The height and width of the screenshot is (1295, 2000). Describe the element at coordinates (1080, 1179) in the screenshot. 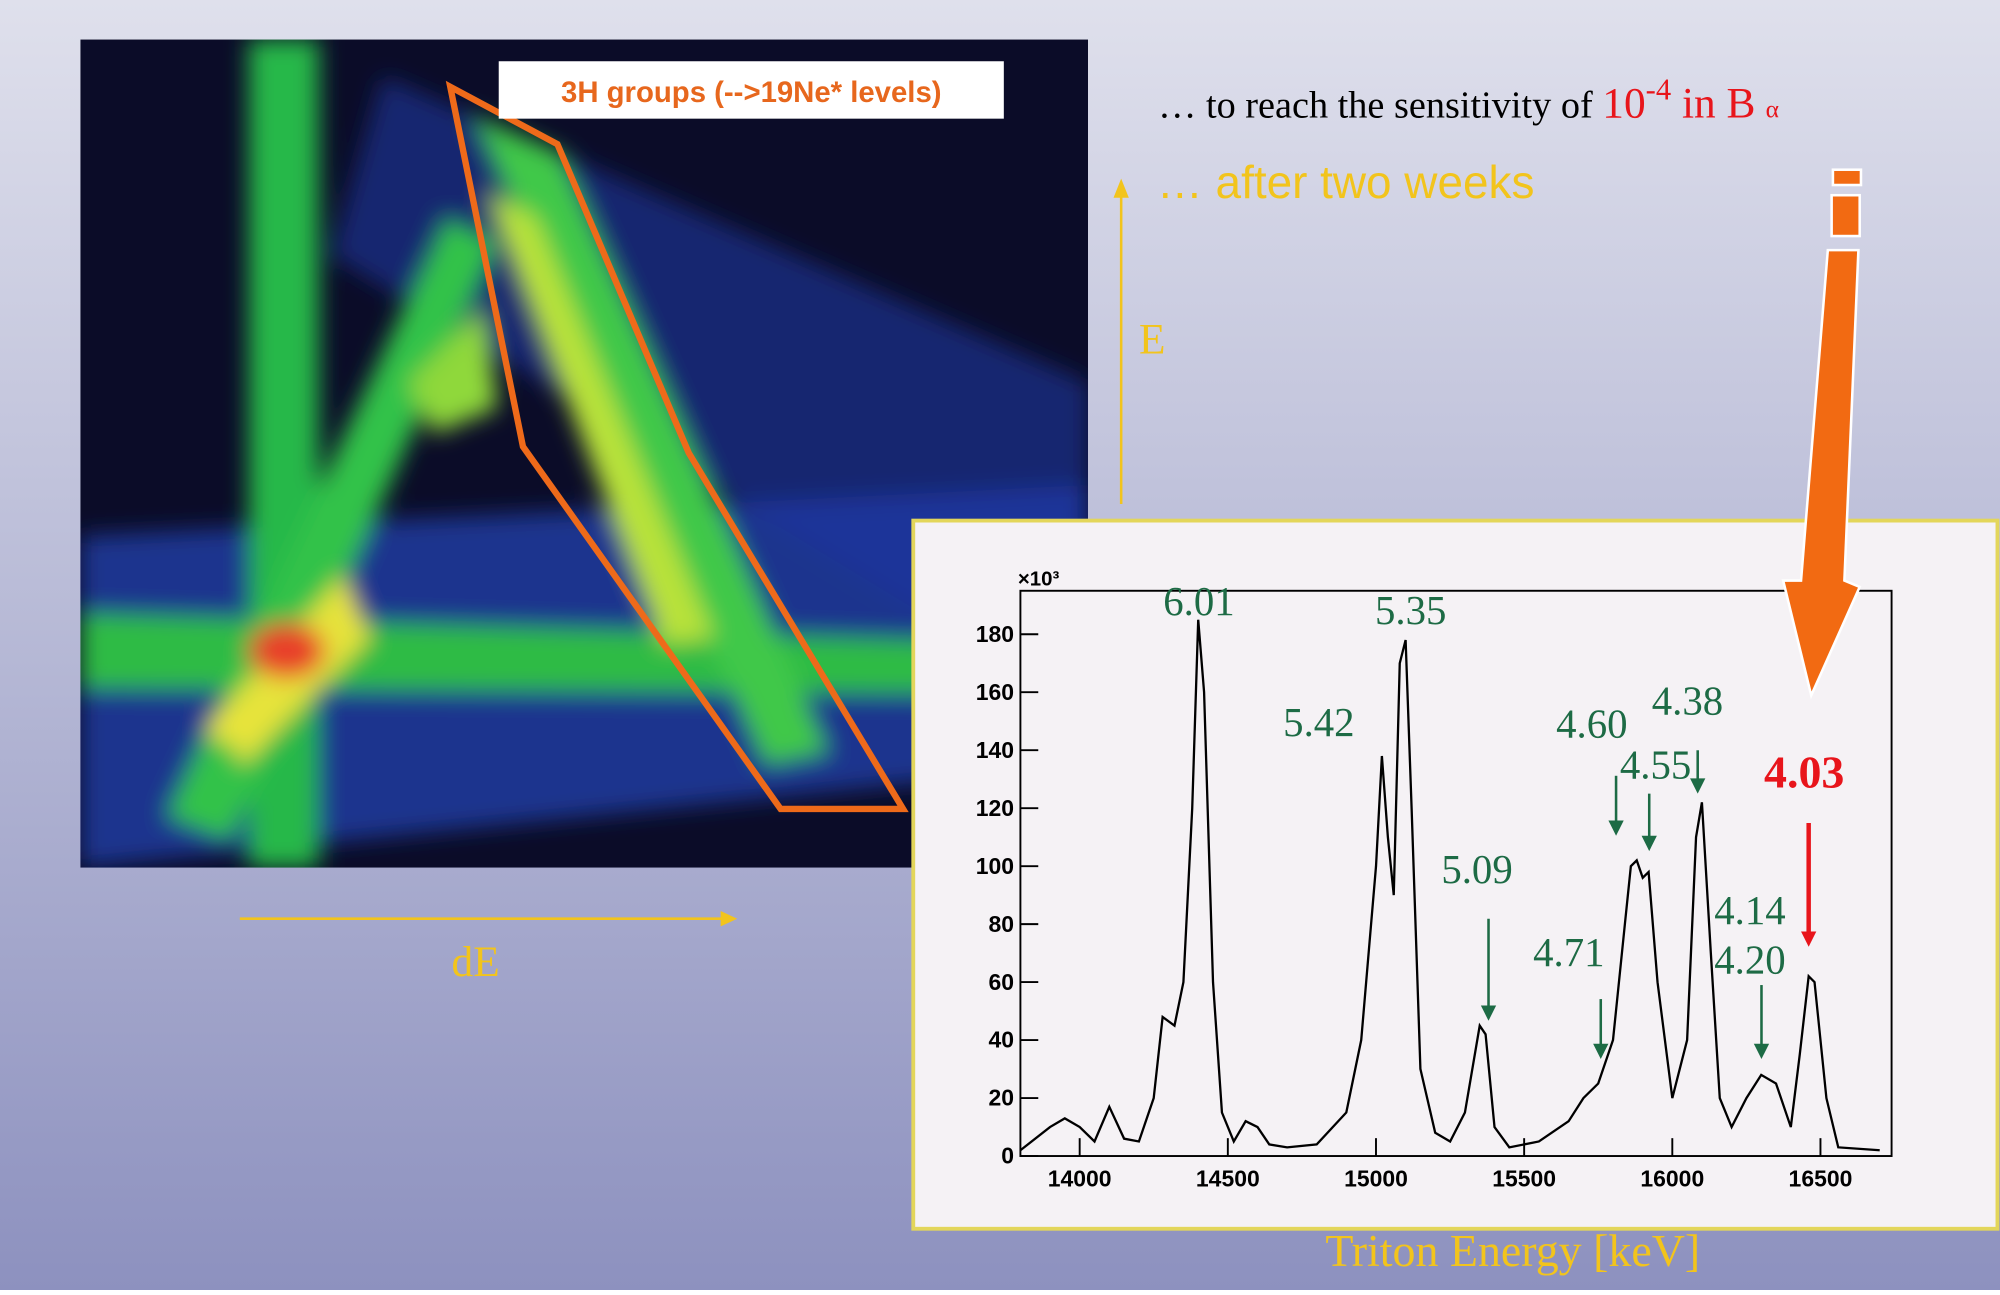

I see `x-tick-label: 14000` at that location.